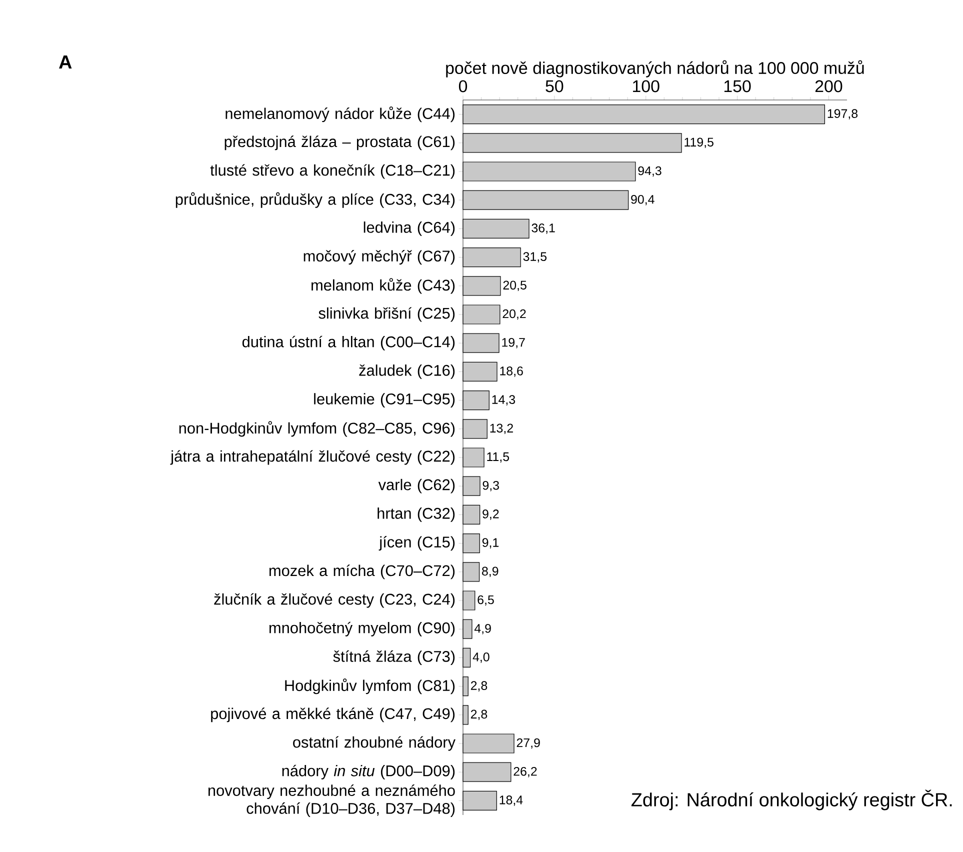  What do you see at coordinates (407, 371) in the screenshot?
I see `y-tick-label: žaludek (C16)` at bounding box center [407, 371].